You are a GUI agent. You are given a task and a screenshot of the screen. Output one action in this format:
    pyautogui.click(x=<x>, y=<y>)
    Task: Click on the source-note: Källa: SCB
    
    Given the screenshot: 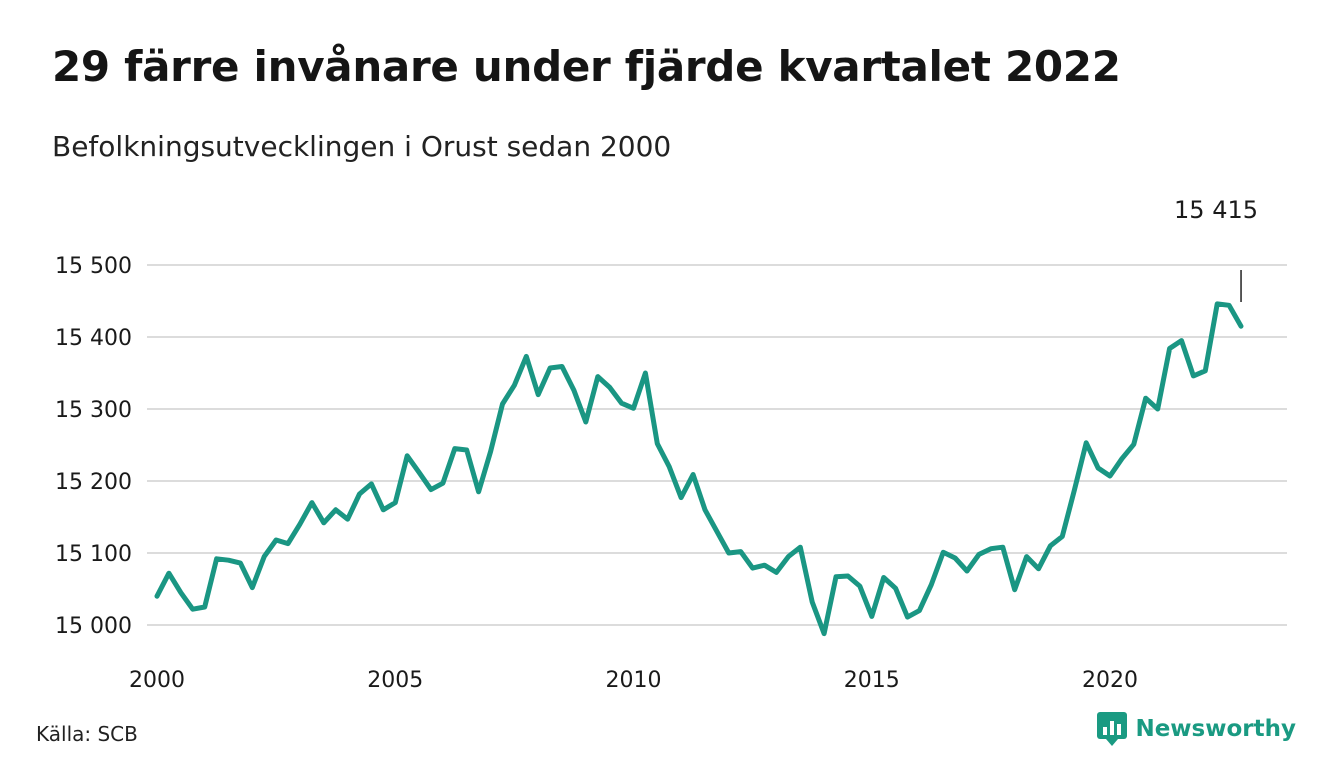 What is the action you would take?
    pyautogui.click(x=87, y=734)
    